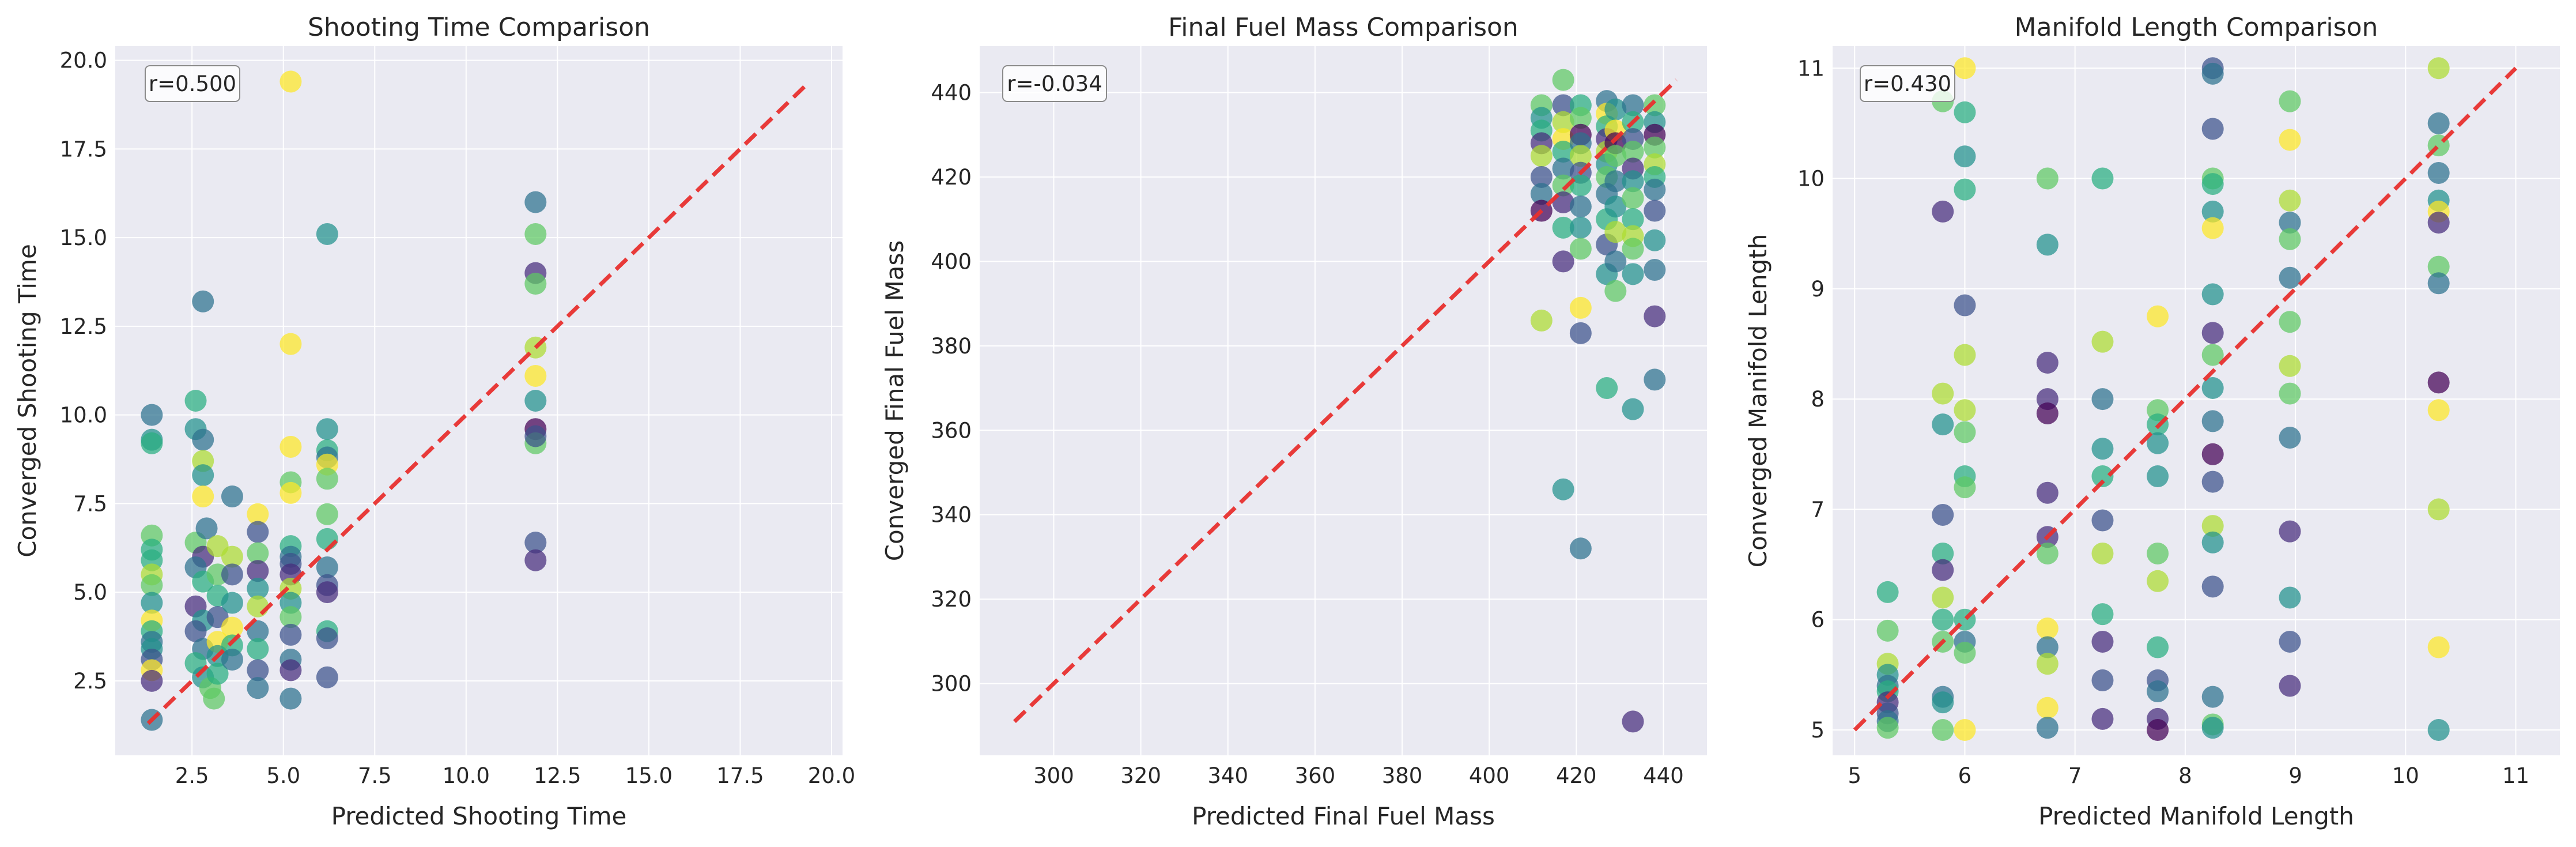 The image size is (2576, 847). What do you see at coordinates (344, 400) in the screenshot?
I see `points-shooting-time` at bounding box center [344, 400].